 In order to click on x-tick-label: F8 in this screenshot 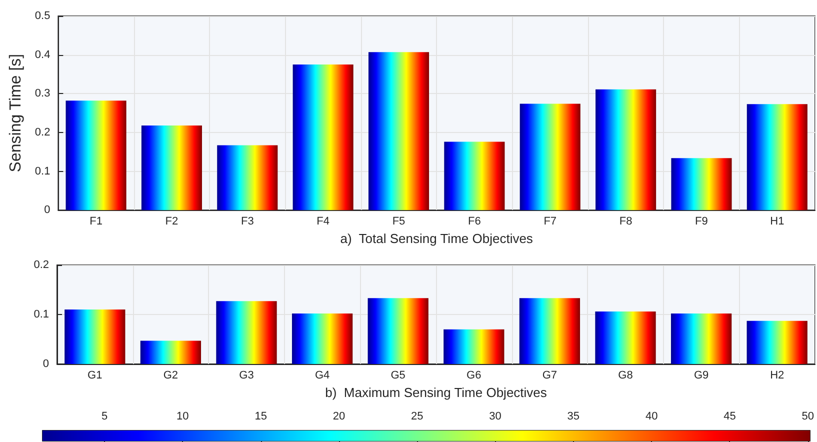, I will do `click(625, 222)`.